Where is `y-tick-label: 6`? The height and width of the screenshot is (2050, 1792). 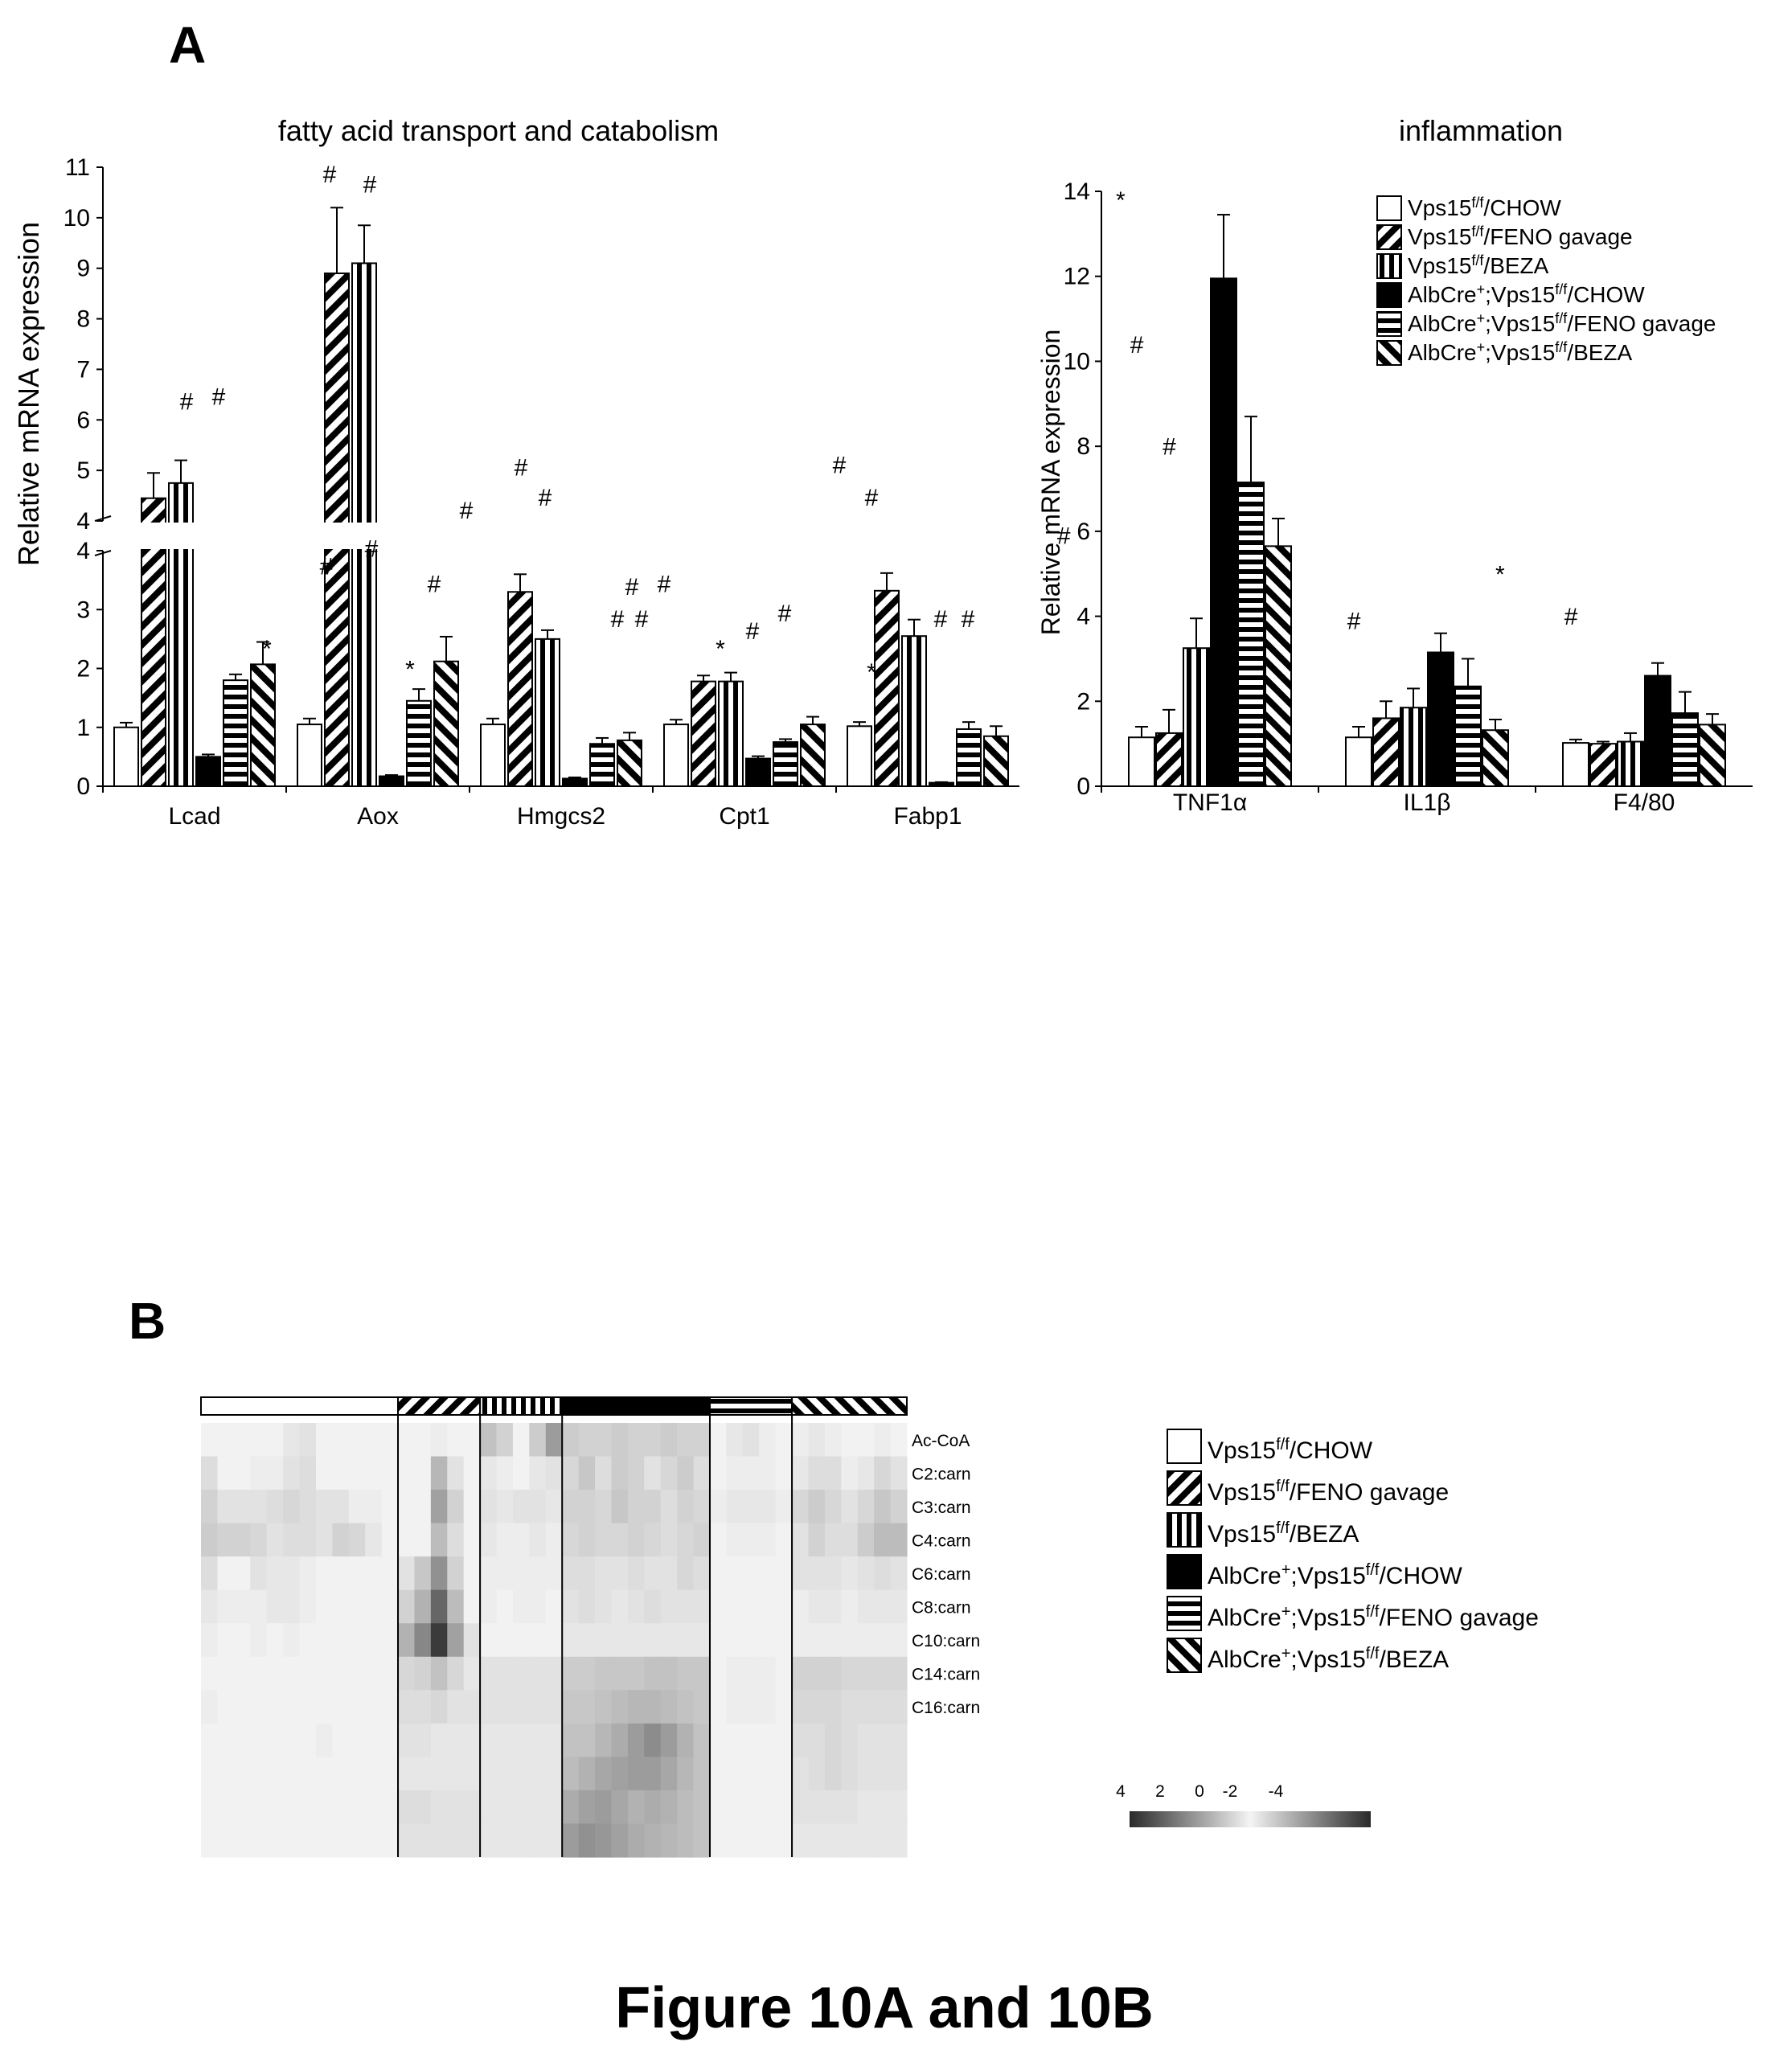 y-tick-label: 6 is located at coordinates (83, 420).